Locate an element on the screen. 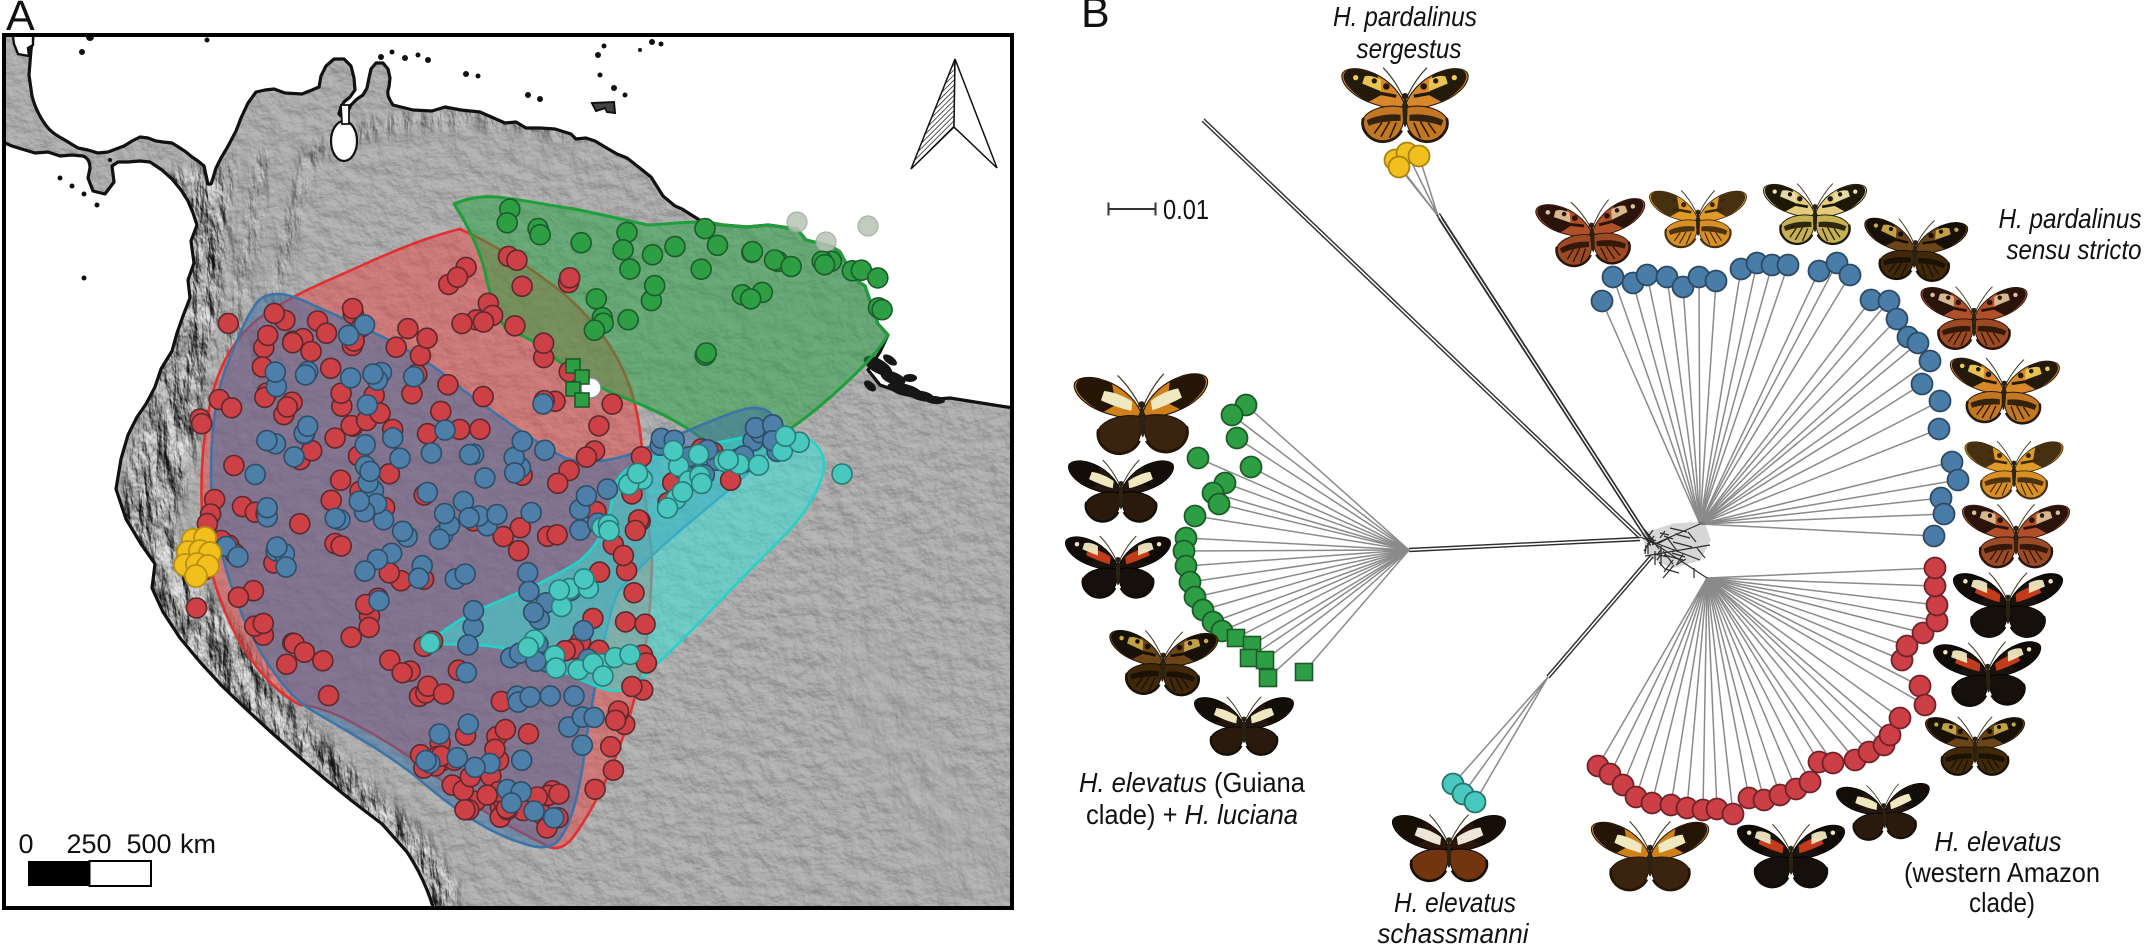 The height and width of the screenshot is (944, 2146). svg-text: schassmanni is located at coordinates (1454, 931).